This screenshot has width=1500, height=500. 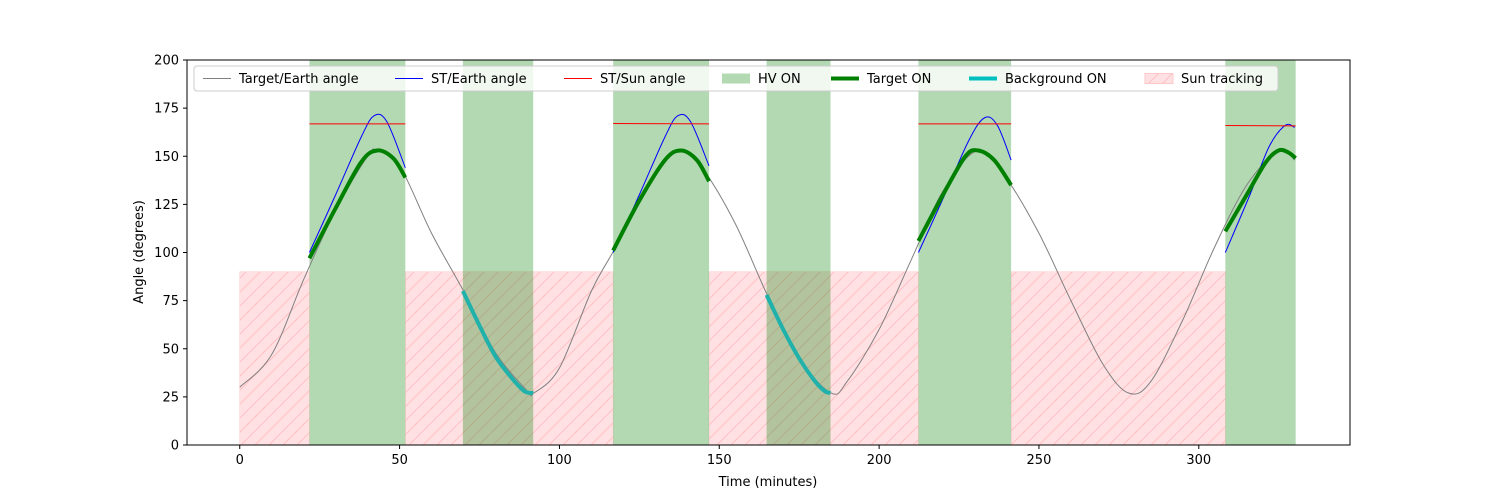 What do you see at coordinates (1159, 78) in the screenshot?
I see `legend-swatch-sun-tracking` at bounding box center [1159, 78].